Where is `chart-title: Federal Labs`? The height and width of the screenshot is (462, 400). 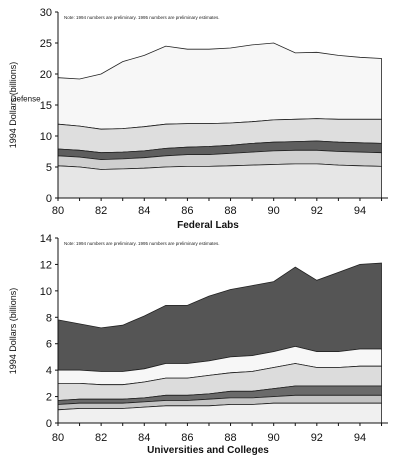 chart-title: Federal Labs is located at coordinates (208, 225).